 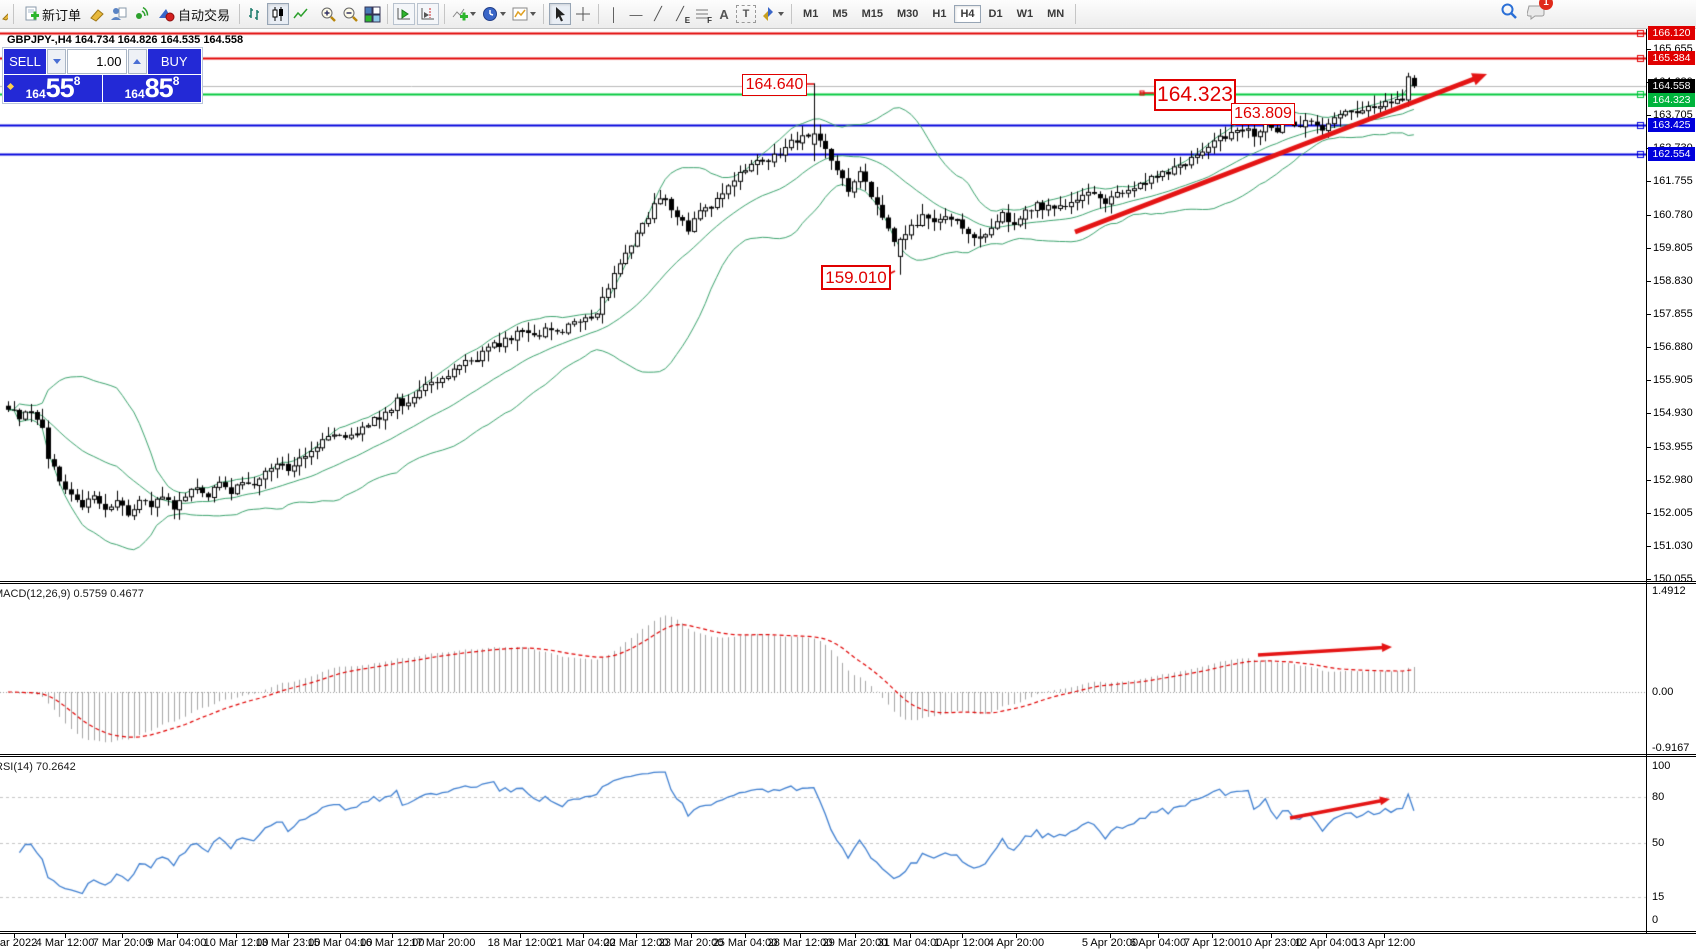 I want to click on menu-diamond-icon, so click(x=10, y=86).